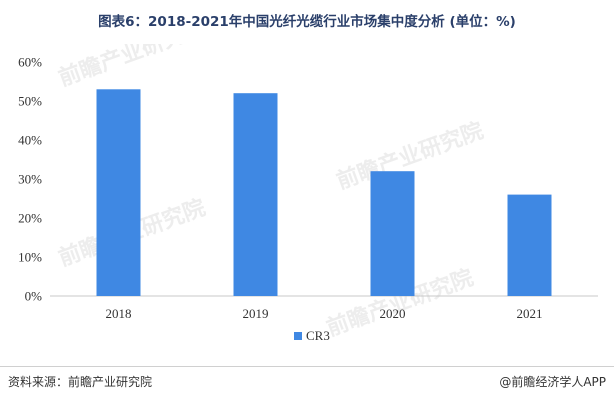 The height and width of the screenshot is (405, 614). I want to click on y-tick-label: 30%, so click(30, 179).